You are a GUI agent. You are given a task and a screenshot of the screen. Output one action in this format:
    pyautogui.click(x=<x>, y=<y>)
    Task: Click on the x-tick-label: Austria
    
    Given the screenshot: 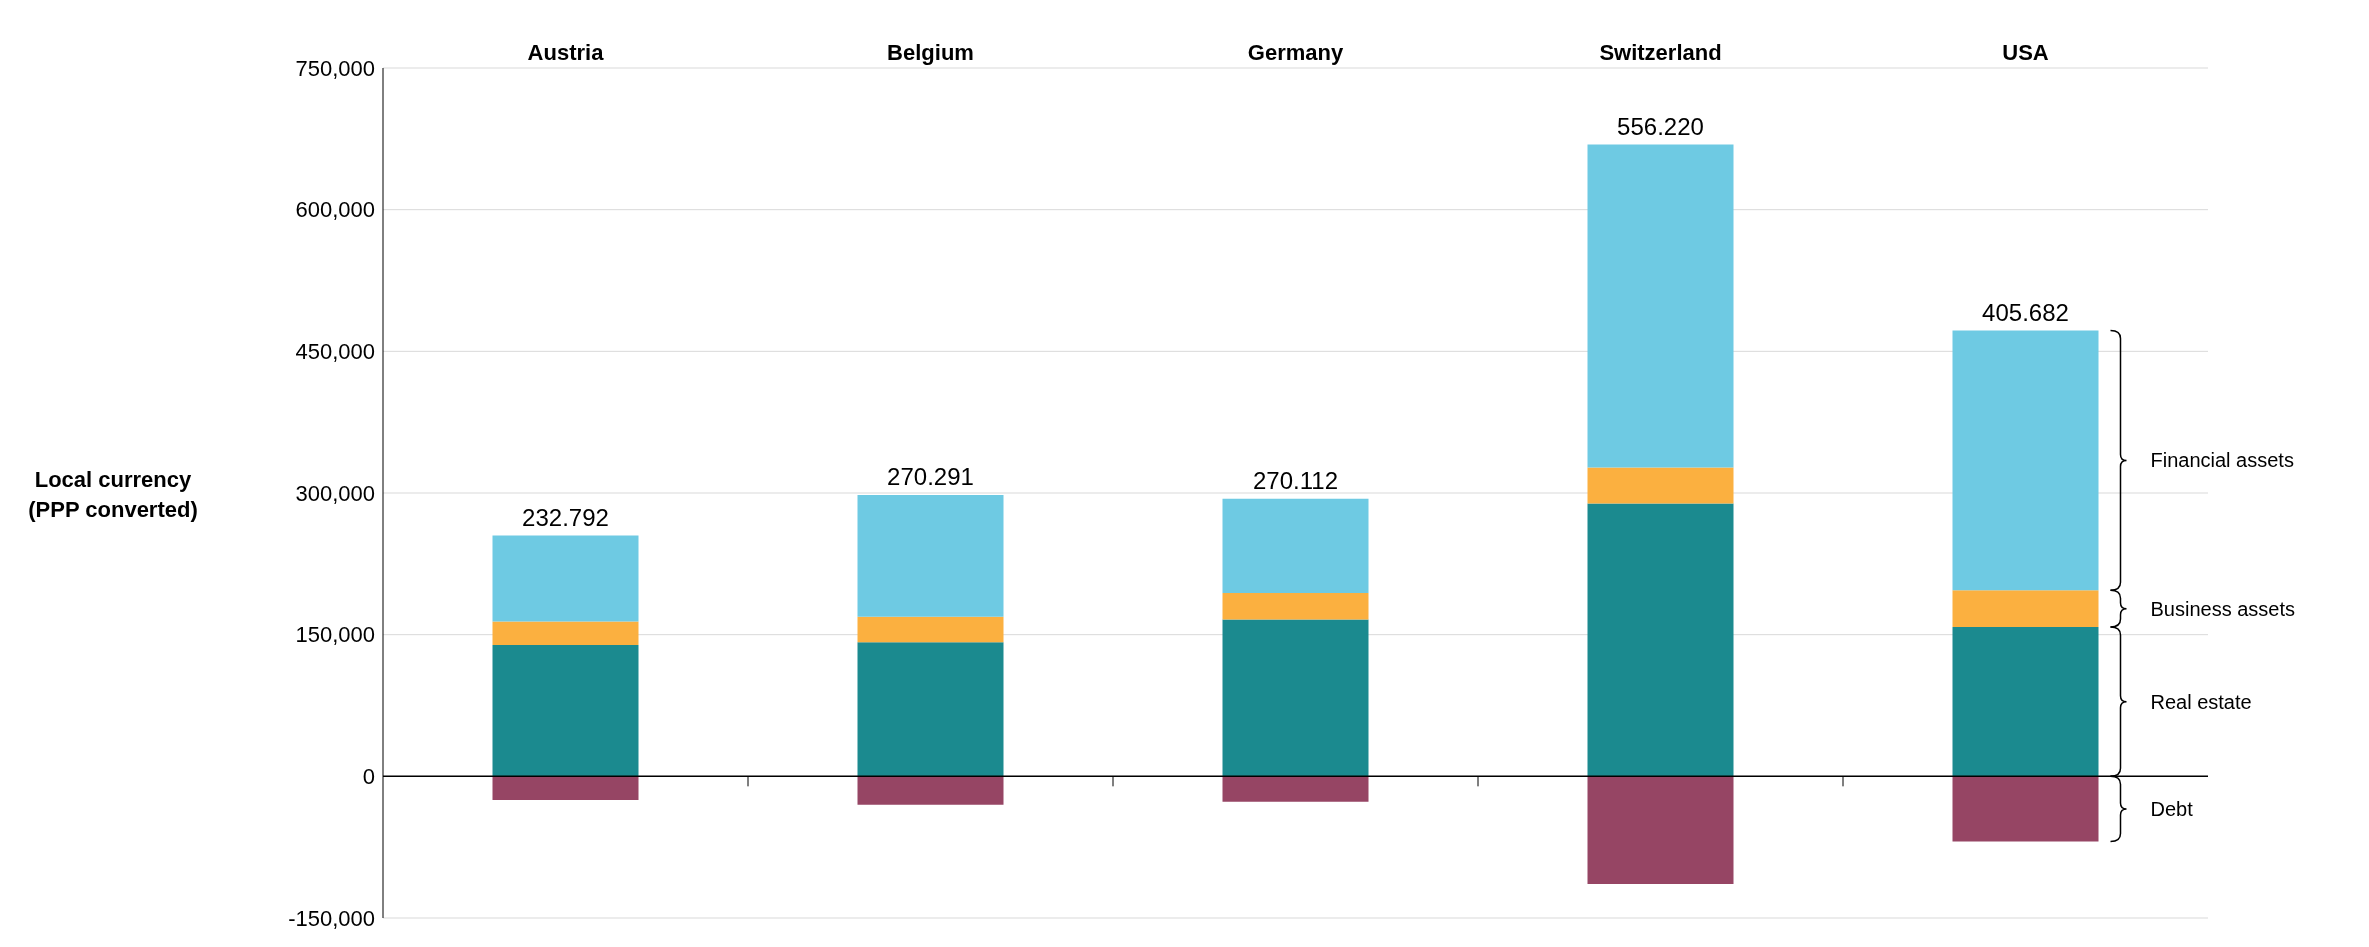 What is the action you would take?
    pyautogui.click(x=566, y=52)
    